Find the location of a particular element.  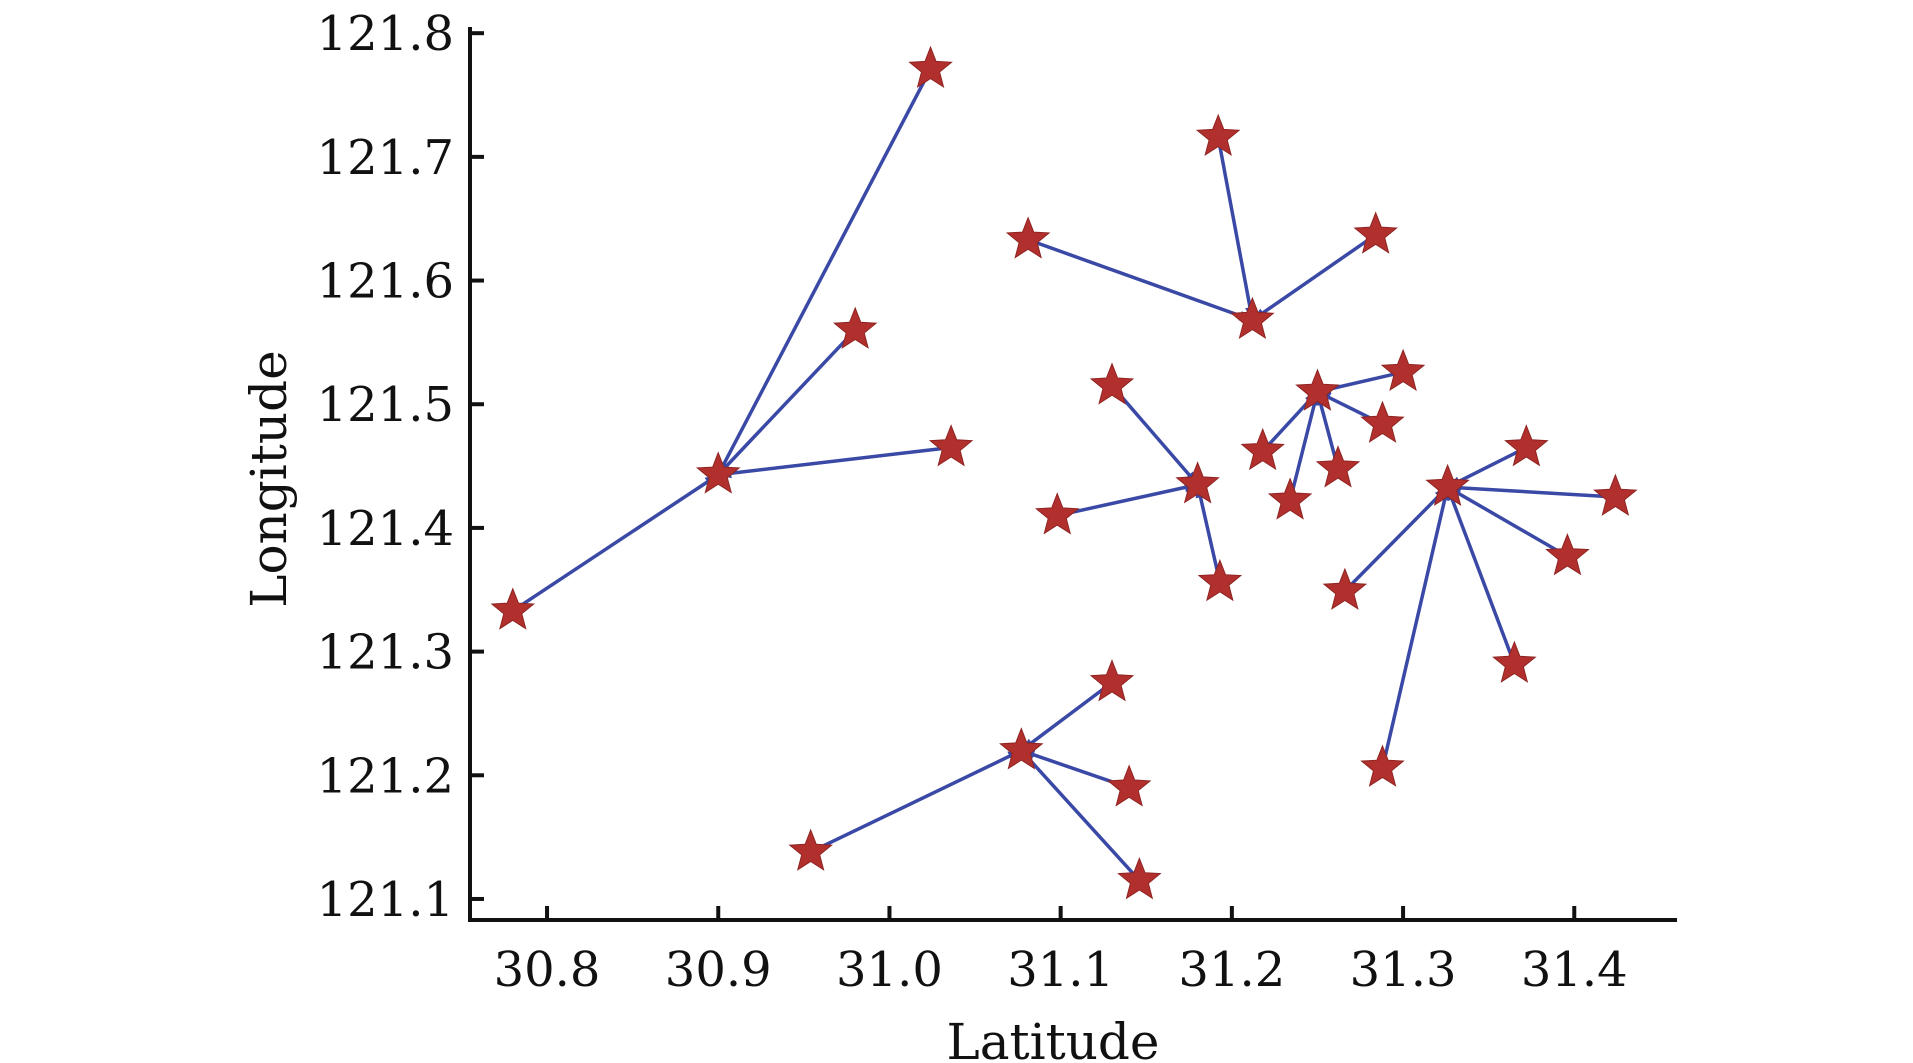

x-tick-label: 31.4 is located at coordinates (1574, 970).